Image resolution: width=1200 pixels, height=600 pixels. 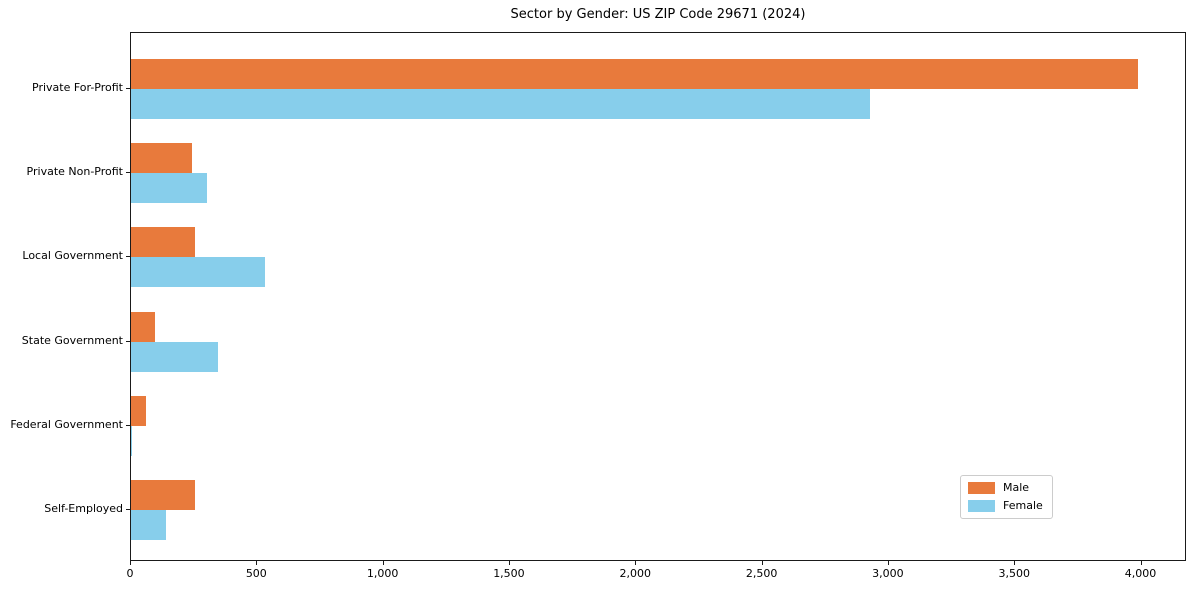 I want to click on female-legend-label: Female, so click(x=1023, y=505).